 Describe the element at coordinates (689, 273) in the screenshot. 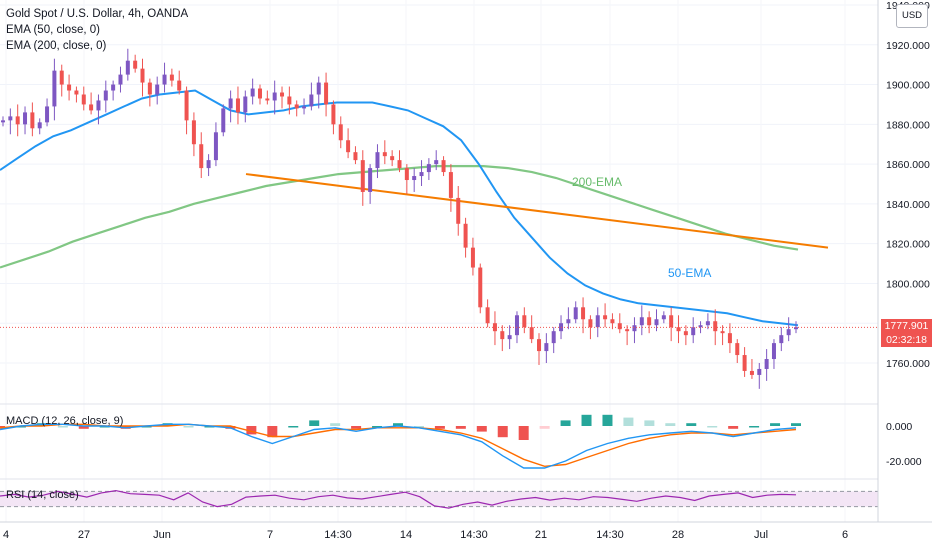

I see `ema50-annotation: 50-EMA` at that location.